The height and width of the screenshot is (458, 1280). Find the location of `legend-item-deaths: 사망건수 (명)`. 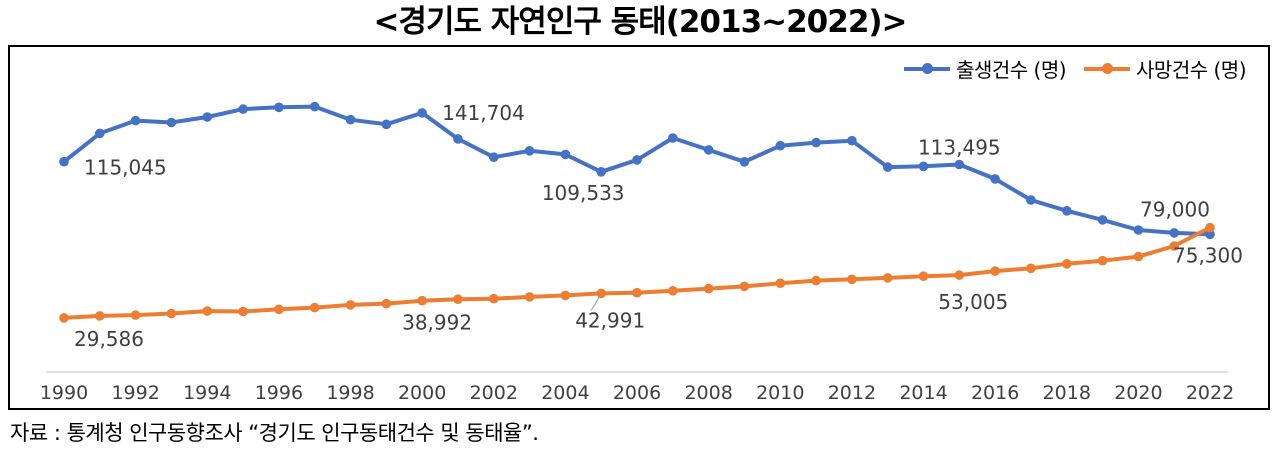

legend-item-deaths: 사망건수 (명) is located at coordinates (1165, 68).